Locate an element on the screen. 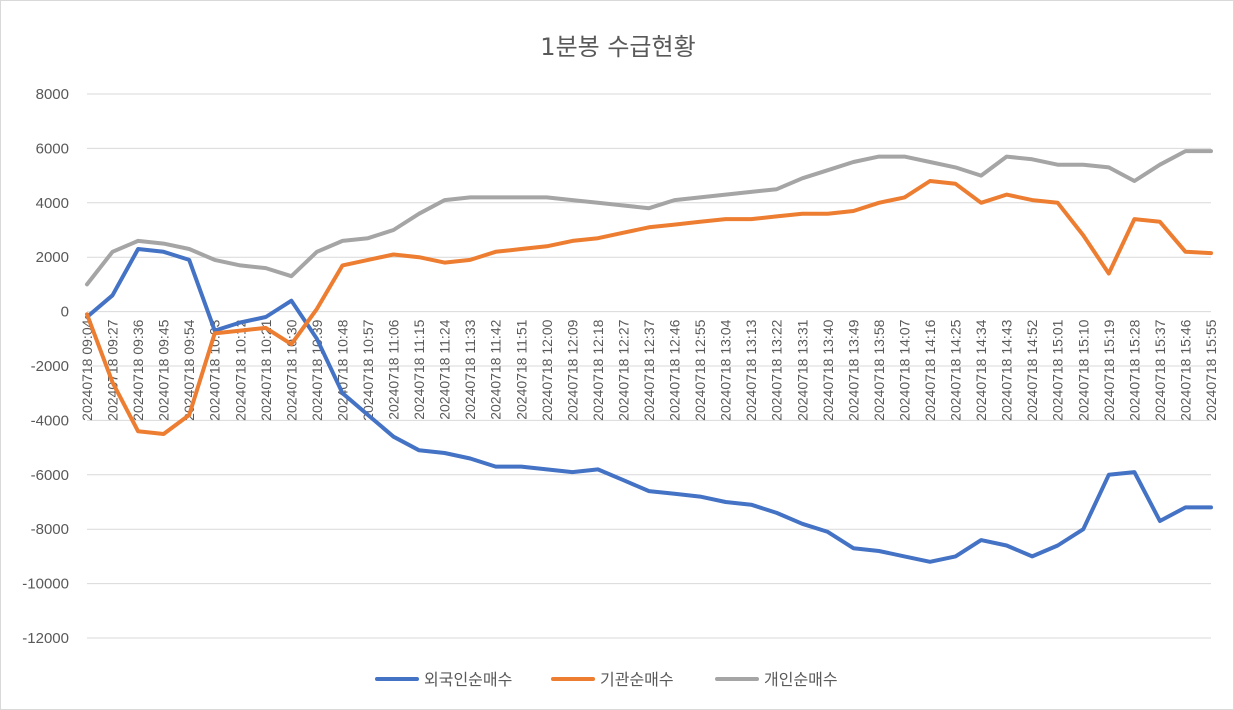  x-tick-label: 20240718 10:30 is located at coordinates (291, 369).